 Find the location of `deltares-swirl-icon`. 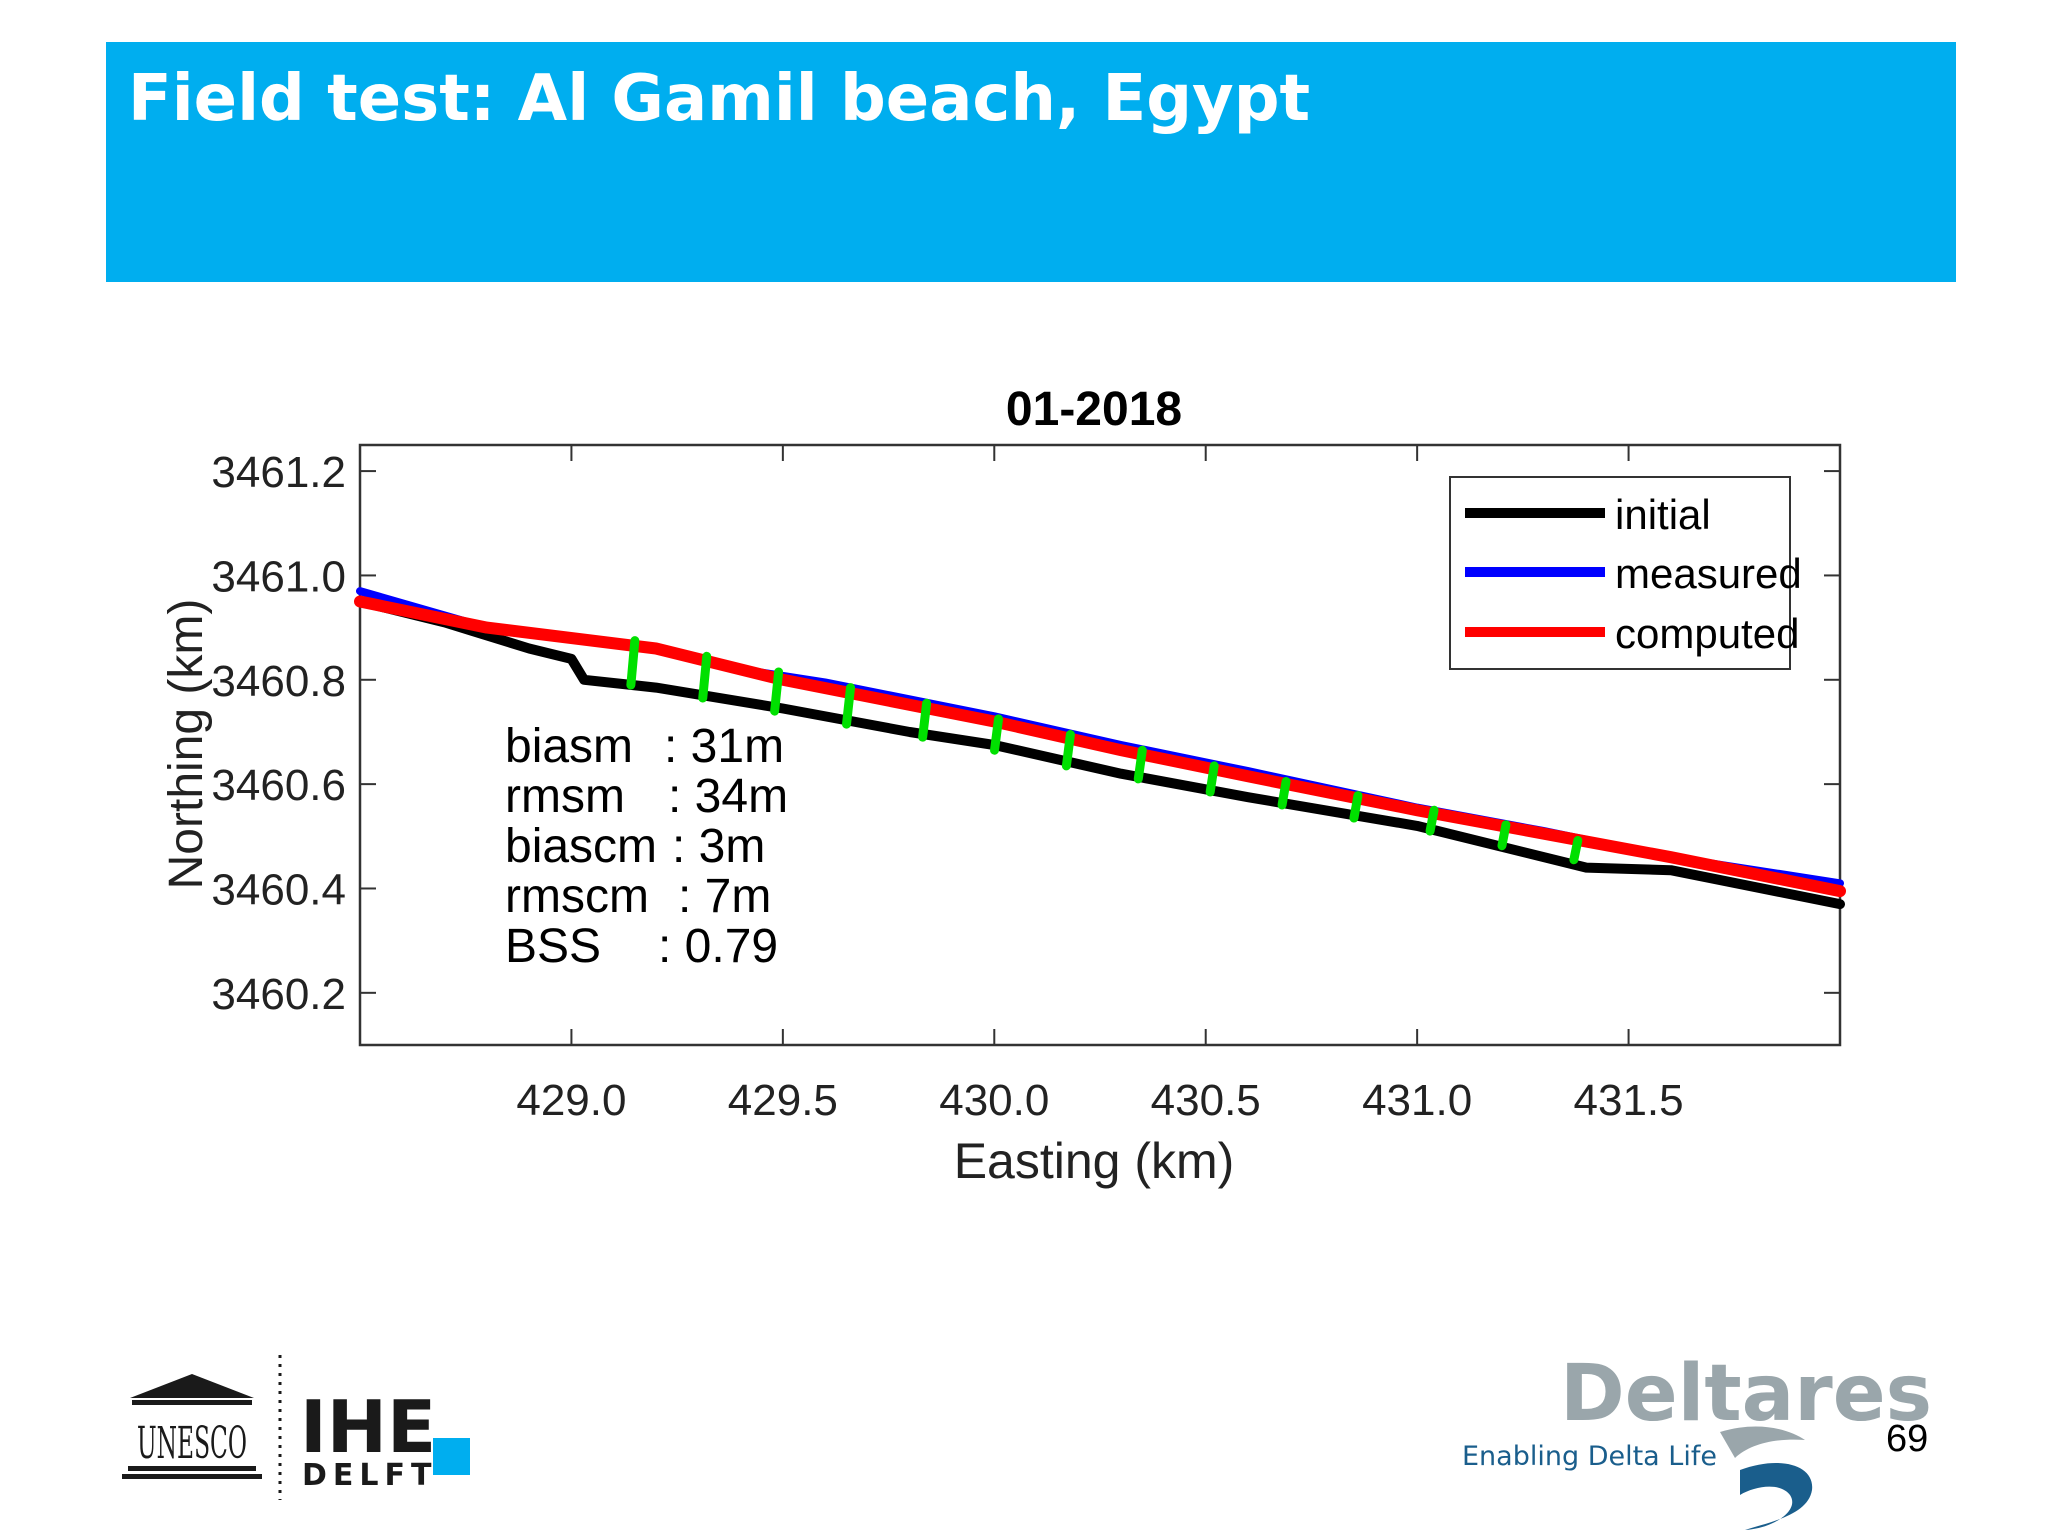

deltares-swirl-icon is located at coordinates (1776, 1496).